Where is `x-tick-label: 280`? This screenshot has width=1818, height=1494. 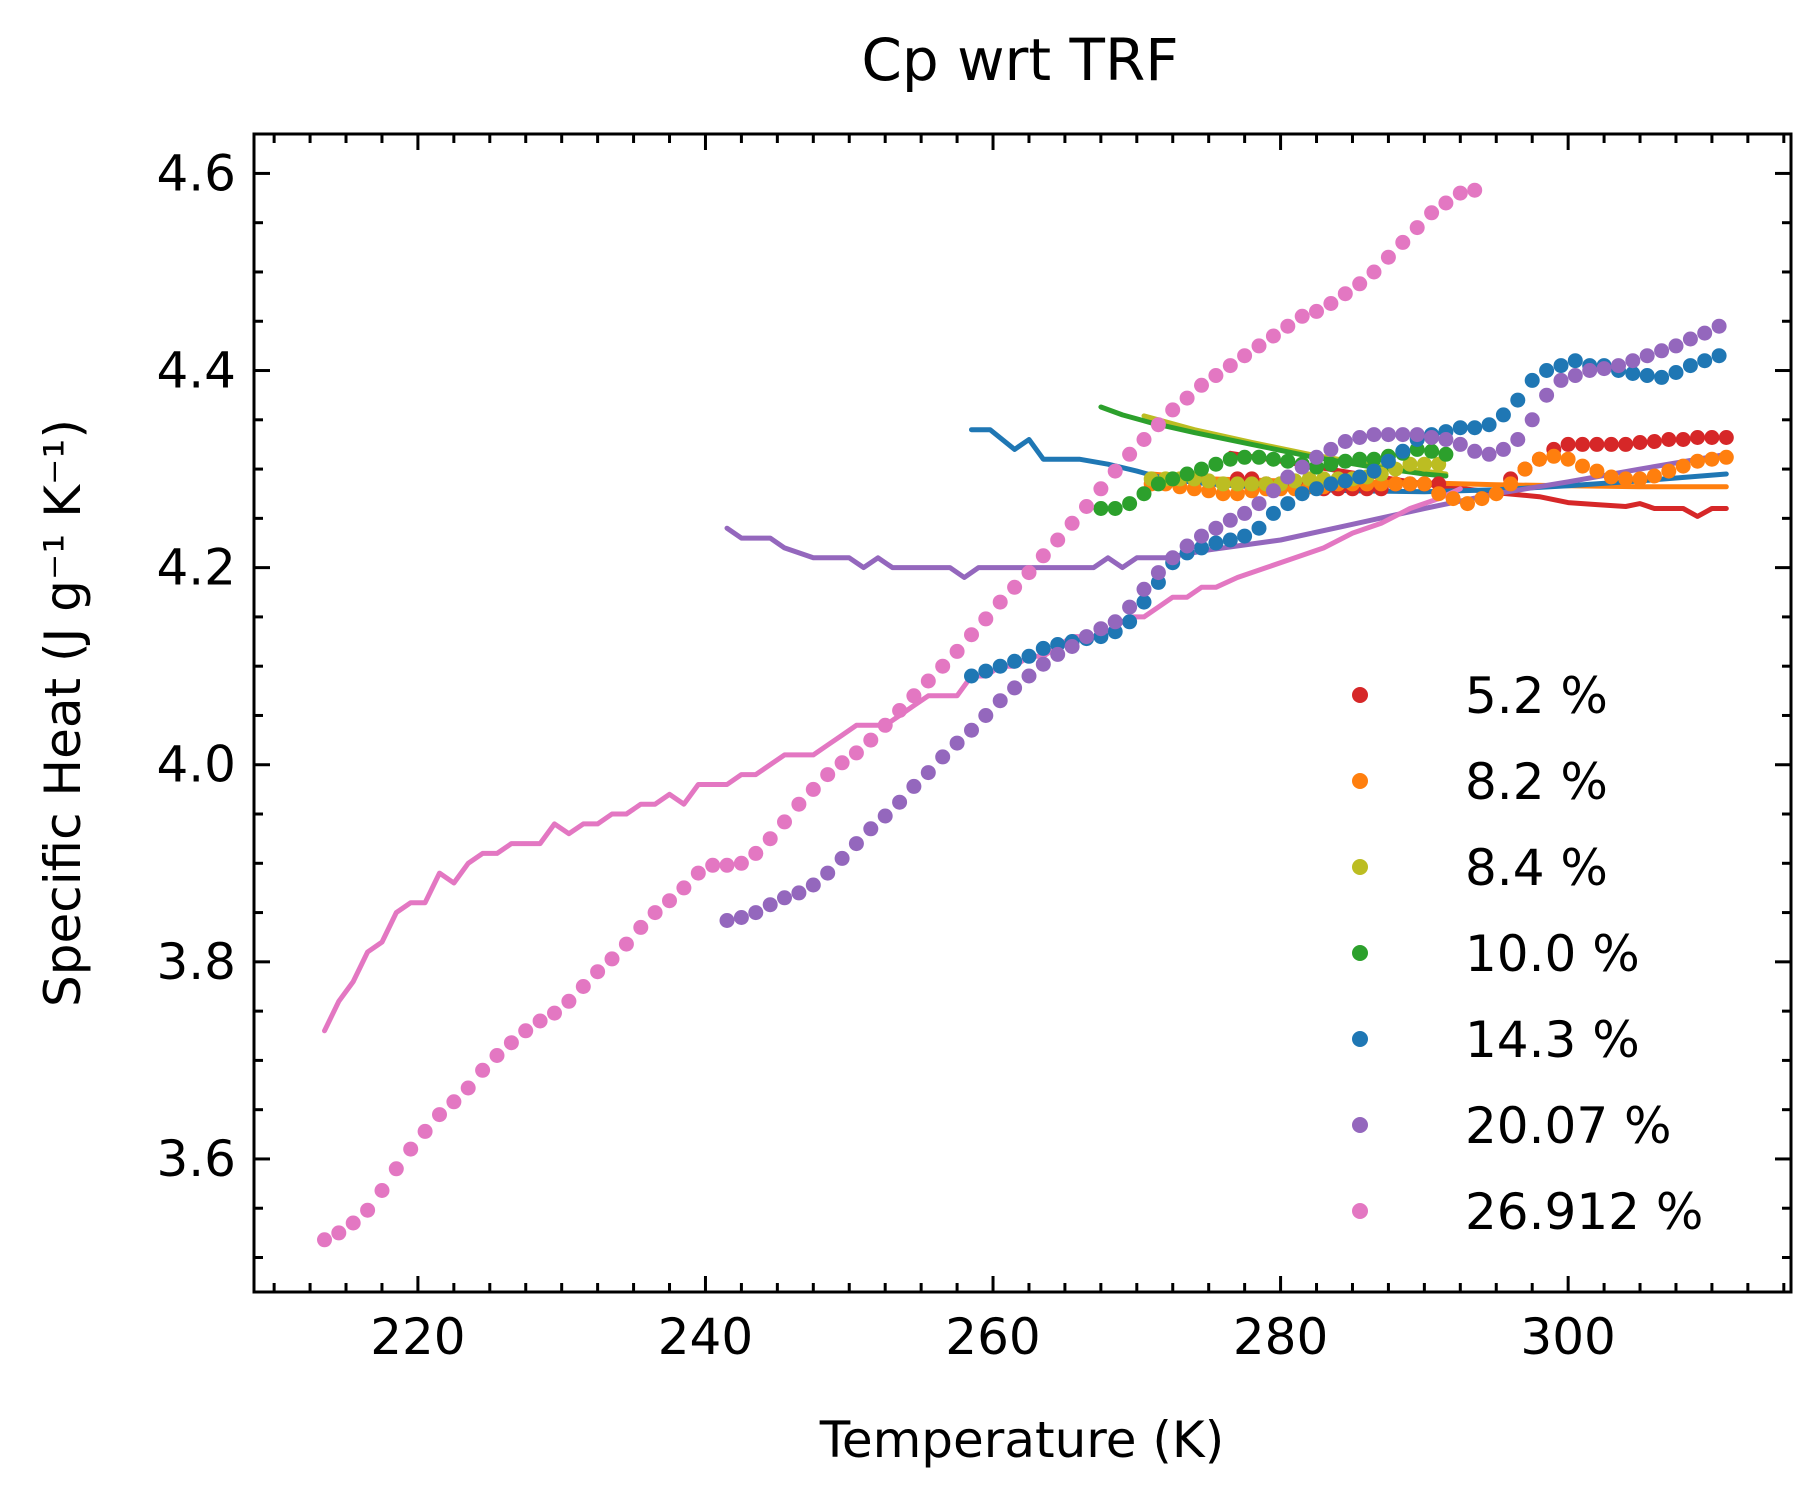
x-tick-label: 280 is located at coordinates (1280, 1337).